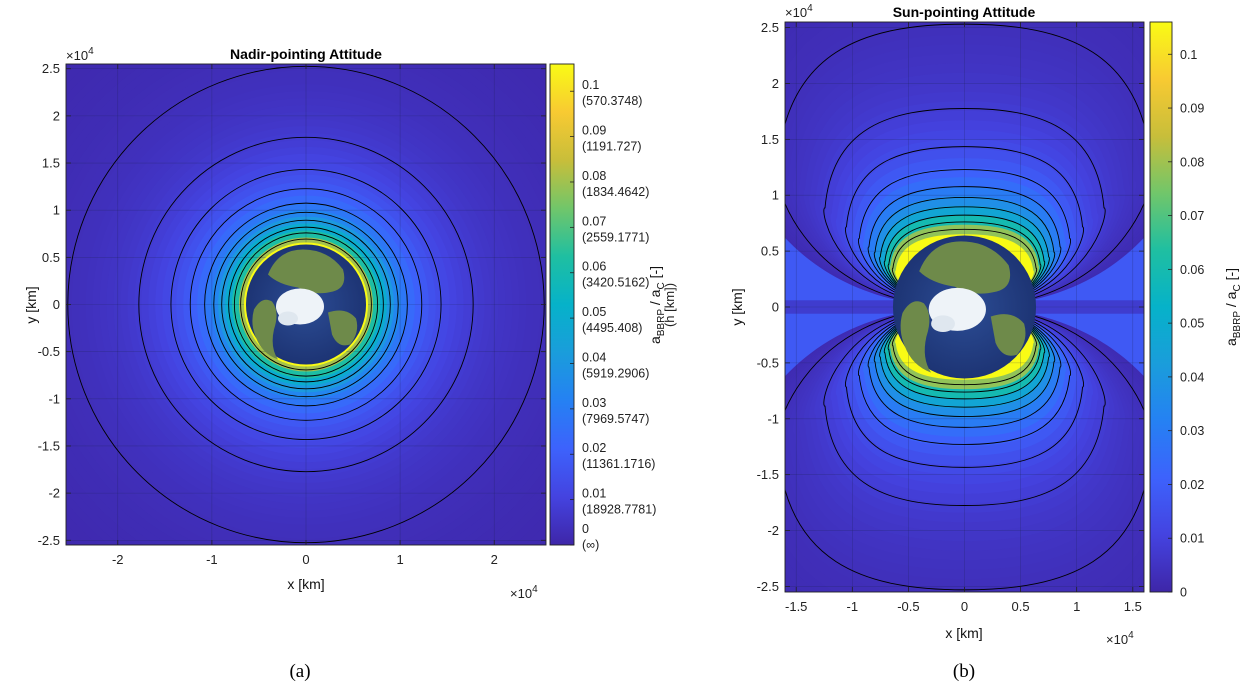 The width and height of the screenshot is (1250, 694). Describe the element at coordinates (524, 592) in the screenshot. I see `x-exponent-a: ×10⁴` at that location.